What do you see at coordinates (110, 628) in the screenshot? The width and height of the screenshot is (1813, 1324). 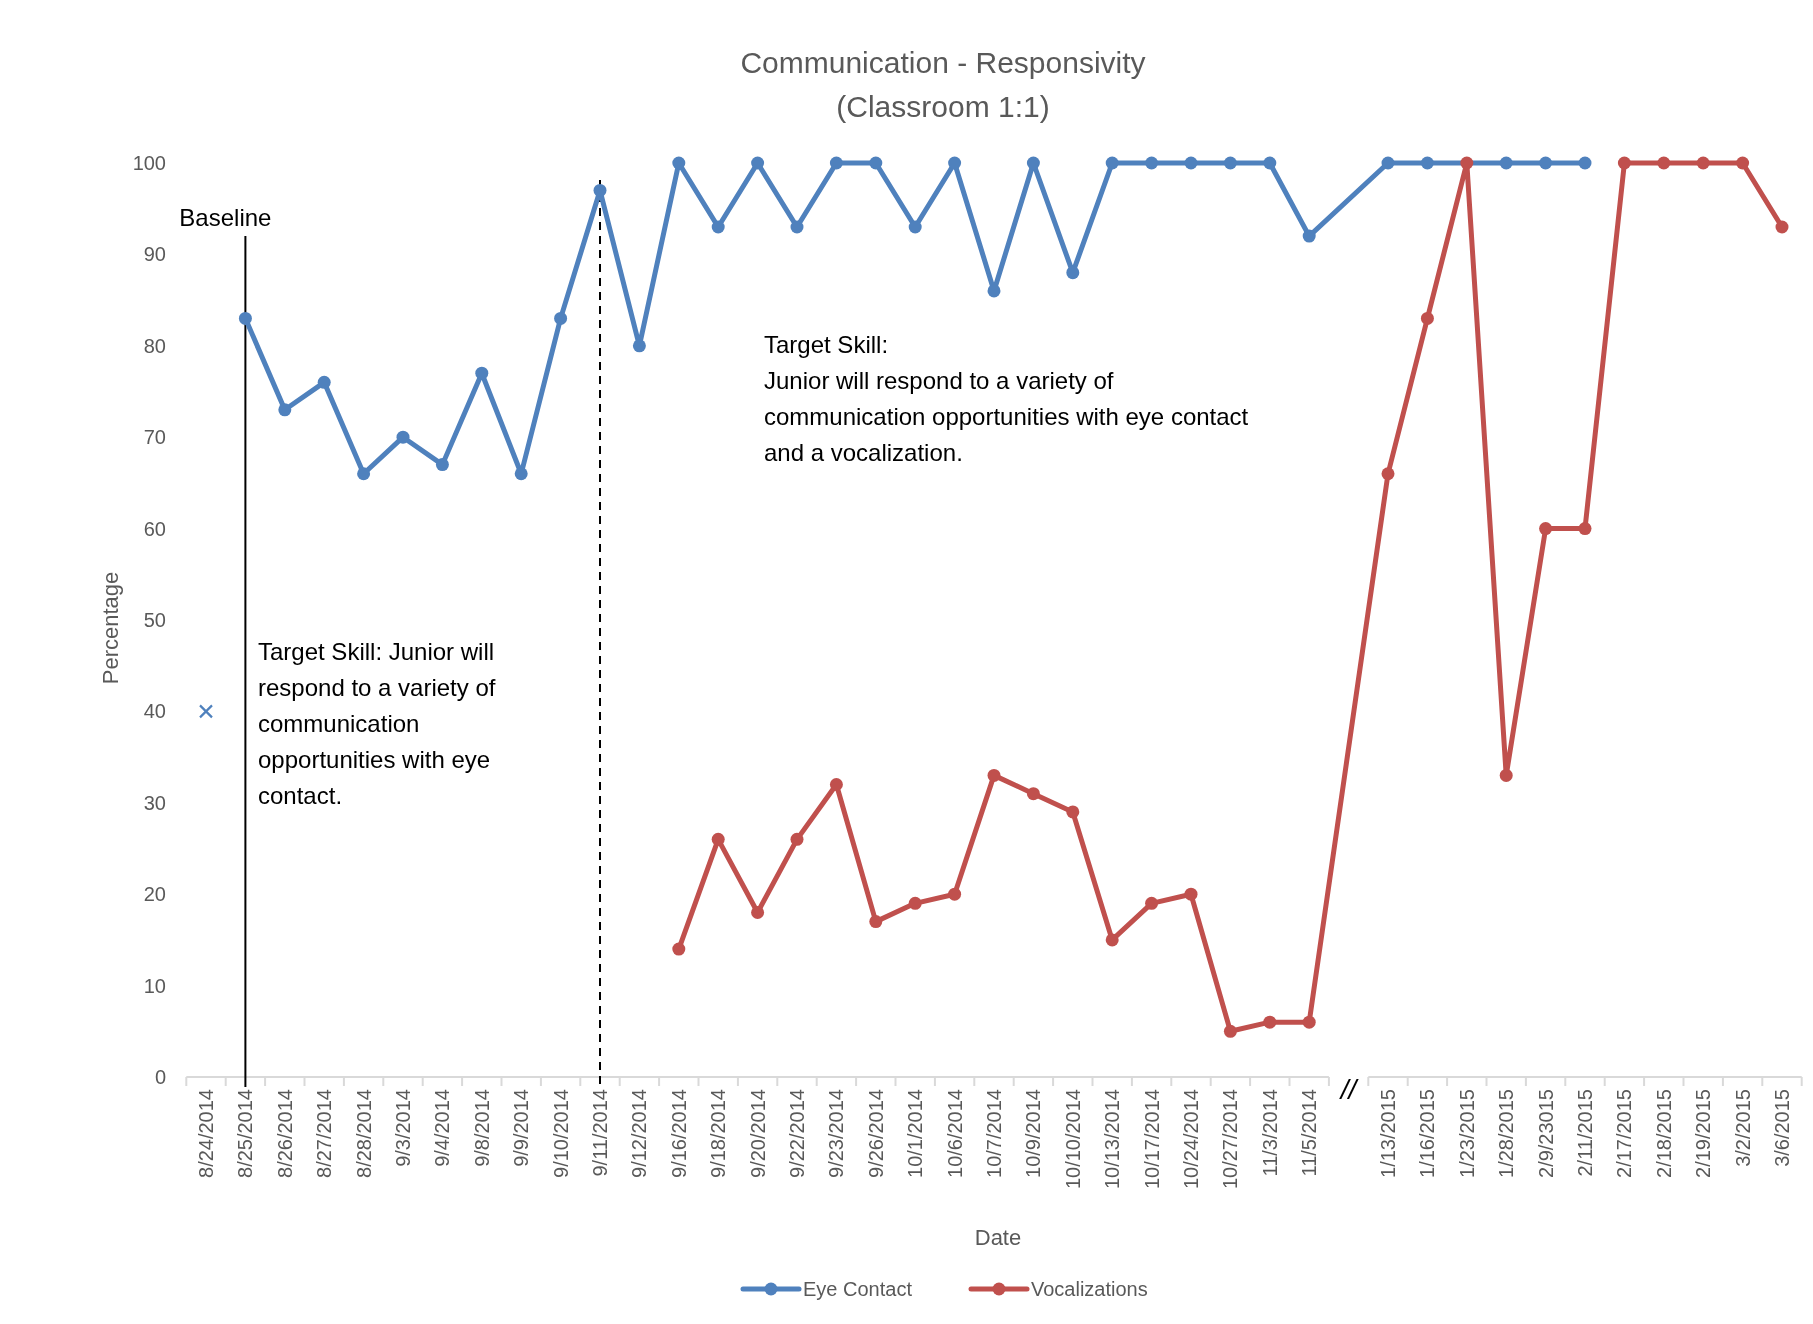 I see `y-axis-title: Percentage` at bounding box center [110, 628].